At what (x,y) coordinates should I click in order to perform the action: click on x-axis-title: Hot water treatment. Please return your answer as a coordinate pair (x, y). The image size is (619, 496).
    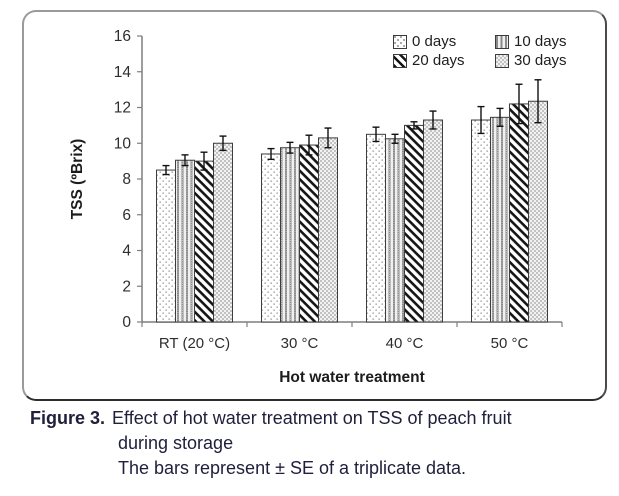
    Looking at the image, I should click on (352, 377).